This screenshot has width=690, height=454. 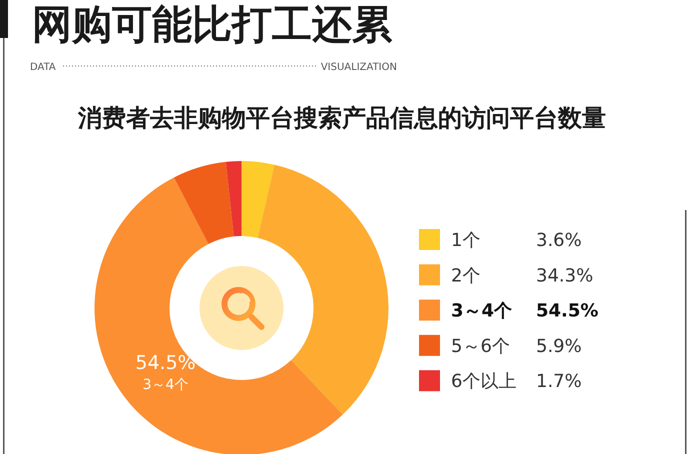 What do you see at coordinates (559, 381) in the screenshot?
I see `data-label: 1.7%` at bounding box center [559, 381].